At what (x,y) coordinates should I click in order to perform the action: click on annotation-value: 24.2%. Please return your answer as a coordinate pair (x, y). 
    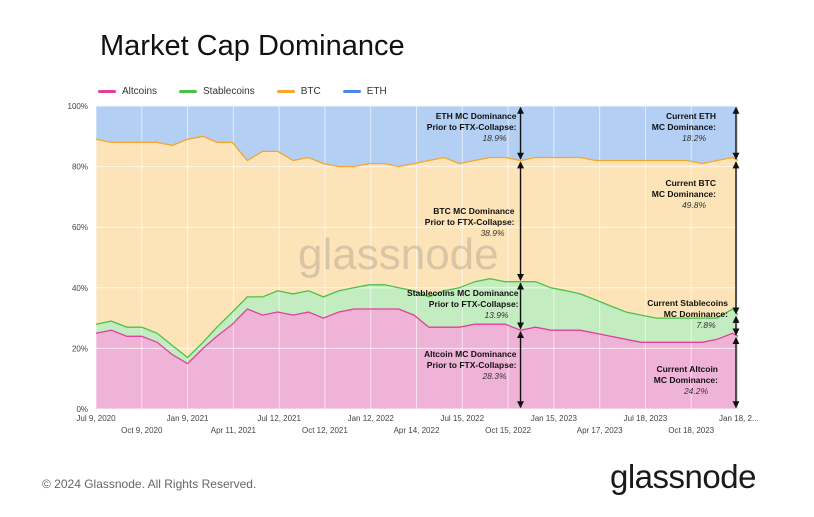
    Looking at the image, I should click on (696, 391).